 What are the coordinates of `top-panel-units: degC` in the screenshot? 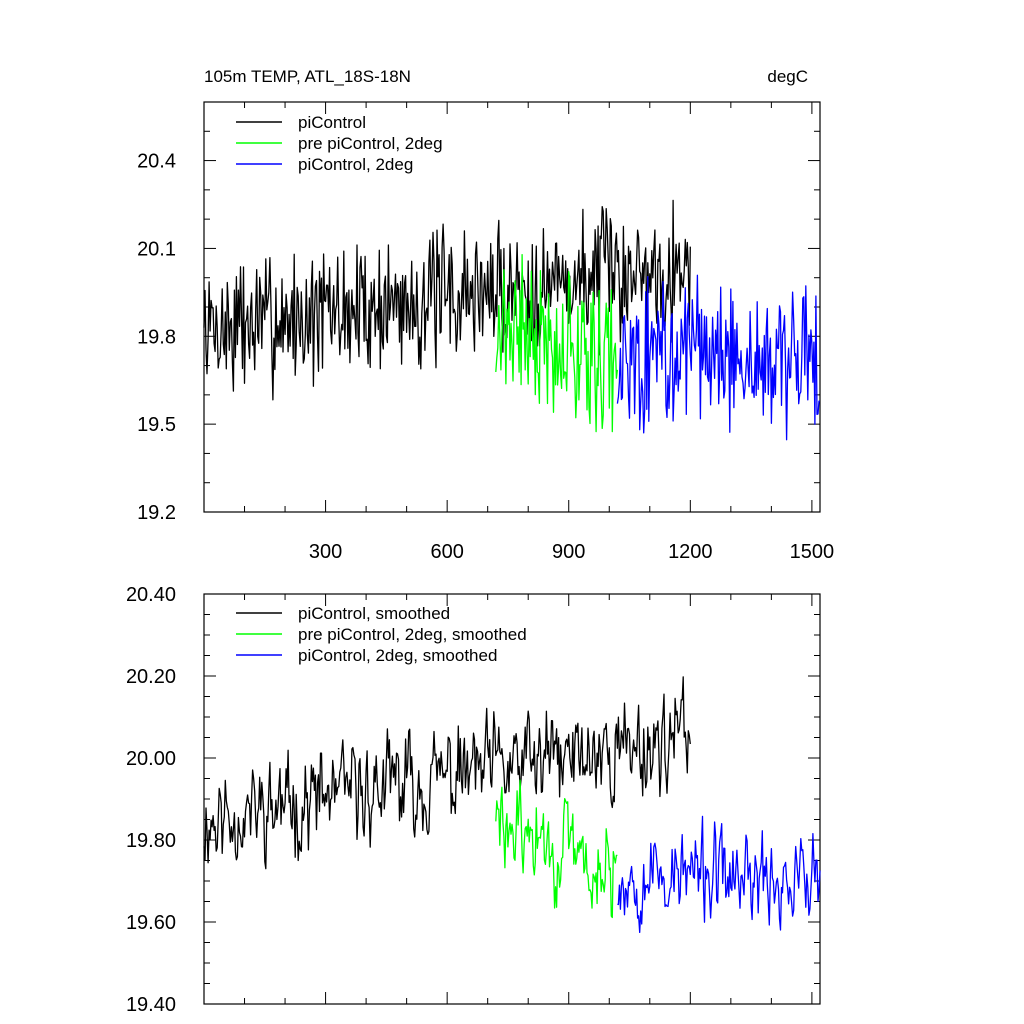 It's located at (787, 76).